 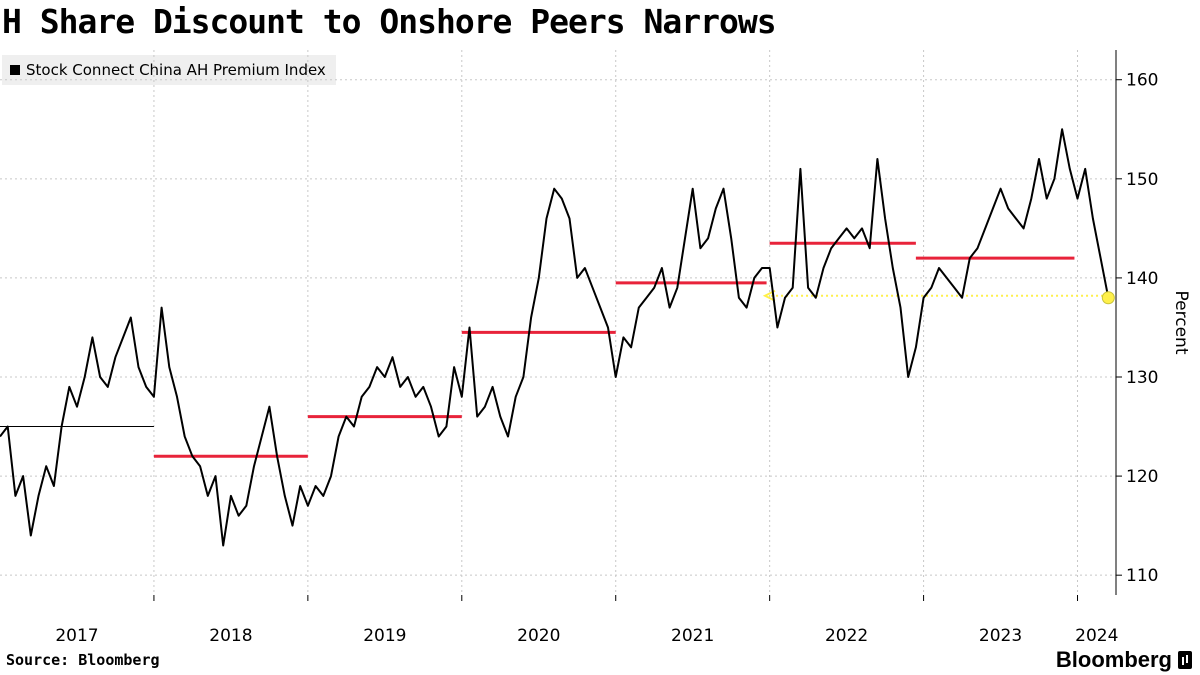 What do you see at coordinates (1185, 660) in the screenshot?
I see `bloomberg-terminal-icon` at bounding box center [1185, 660].